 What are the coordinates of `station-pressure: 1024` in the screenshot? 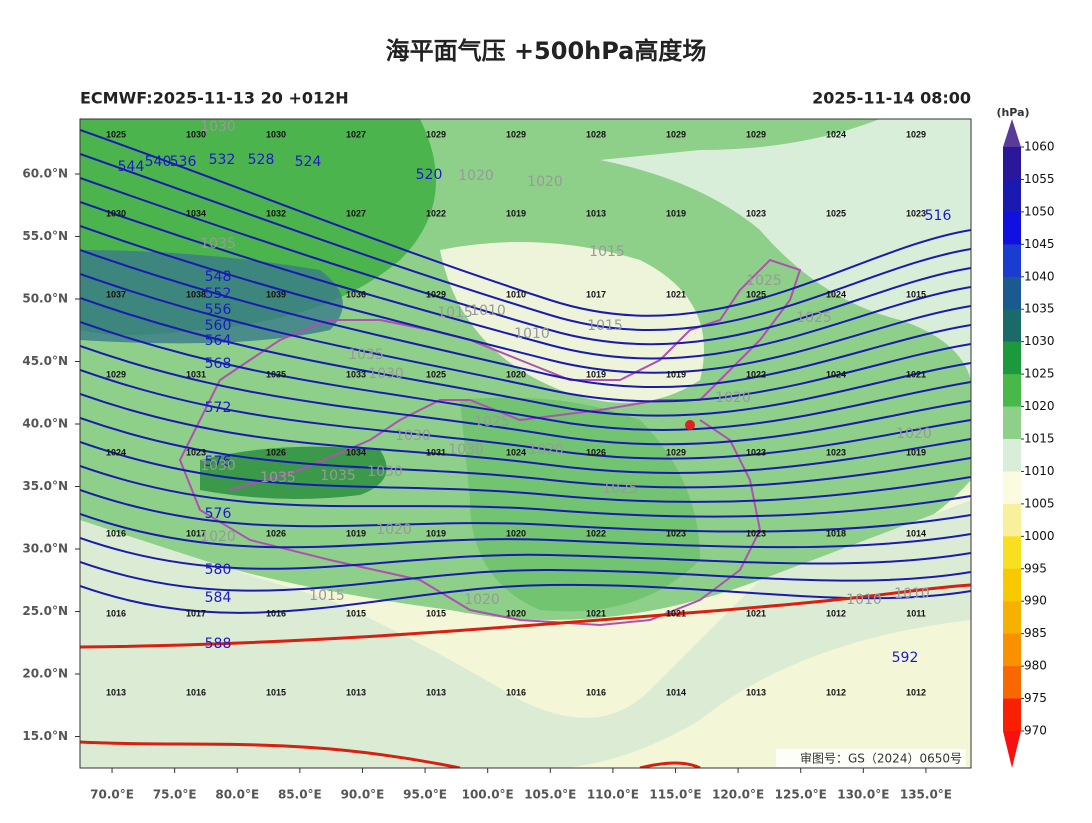 It's located at (836, 374).